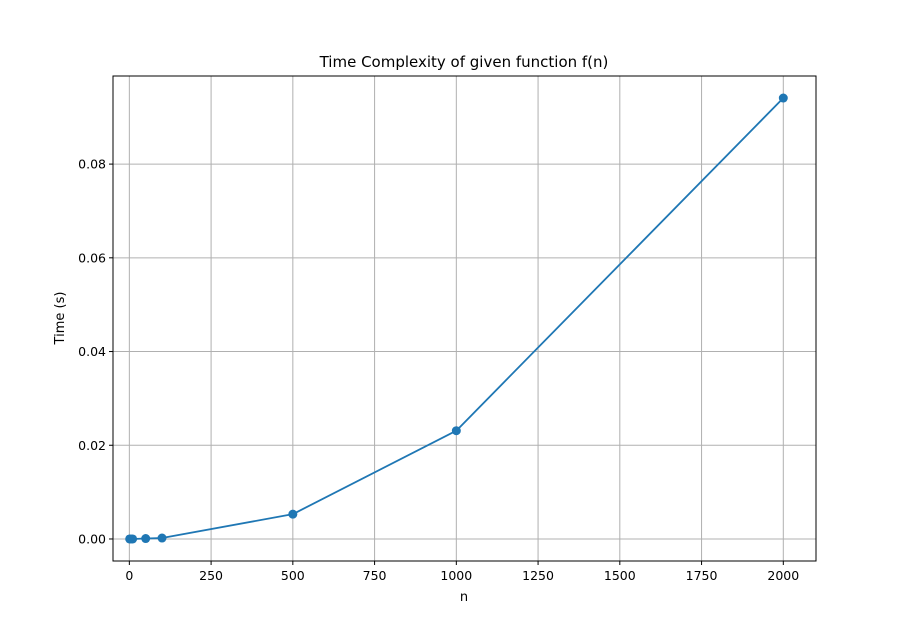 The image size is (907, 630). Describe the element at coordinates (92, 445) in the screenshot. I see `y-tick-label: 0.02` at that location.